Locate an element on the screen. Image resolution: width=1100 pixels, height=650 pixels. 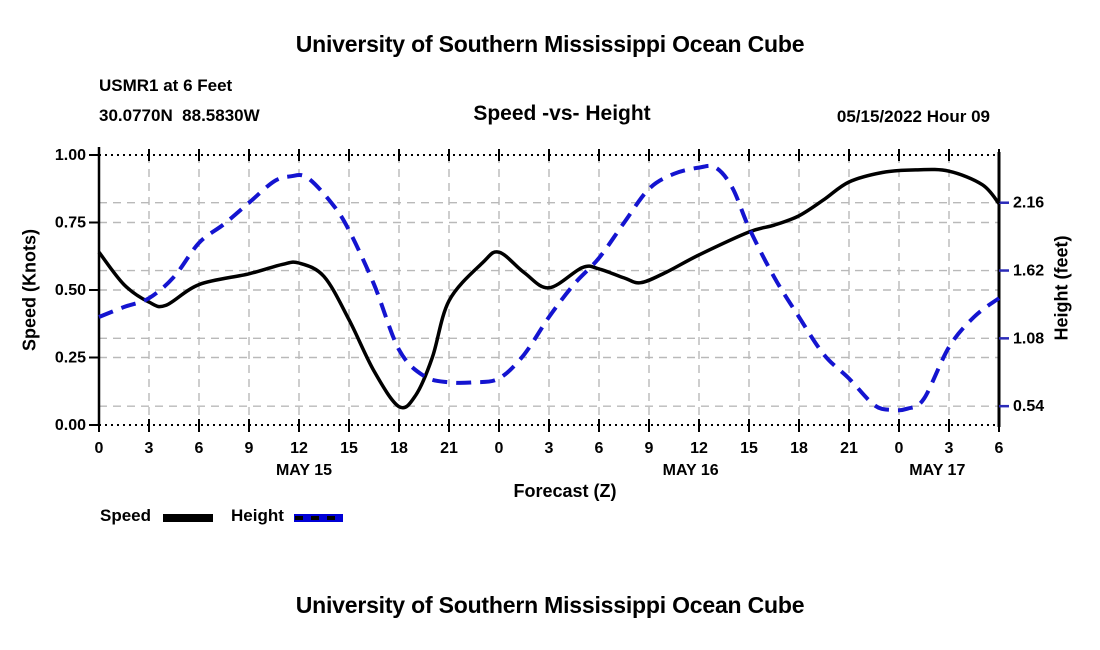
x-day-label: MAY 16 is located at coordinates (691, 470).